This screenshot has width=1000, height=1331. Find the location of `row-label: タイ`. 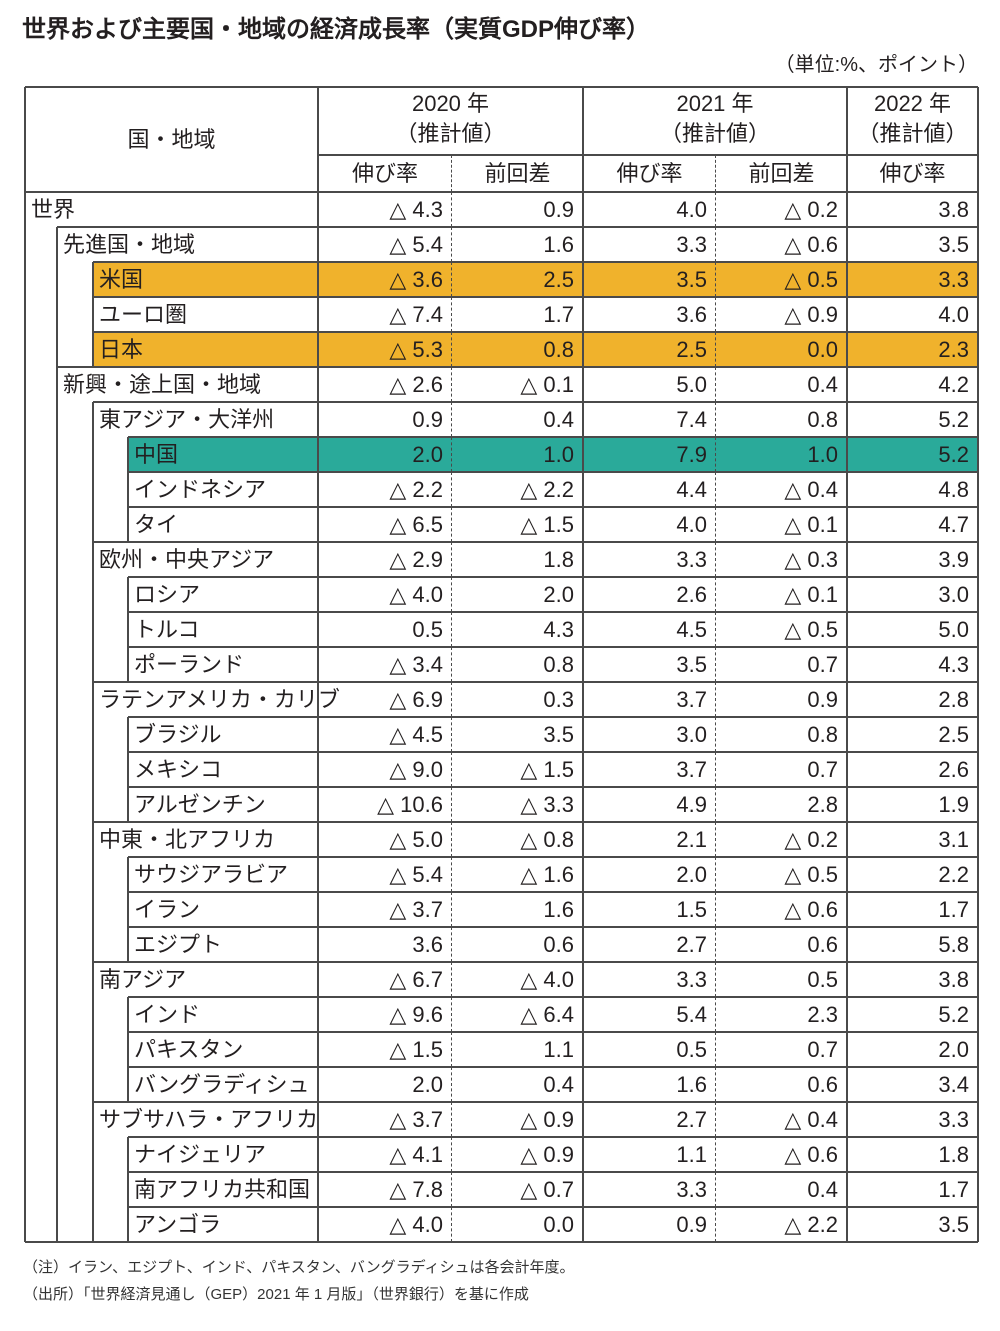

row-label: タイ is located at coordinates (156, 524).